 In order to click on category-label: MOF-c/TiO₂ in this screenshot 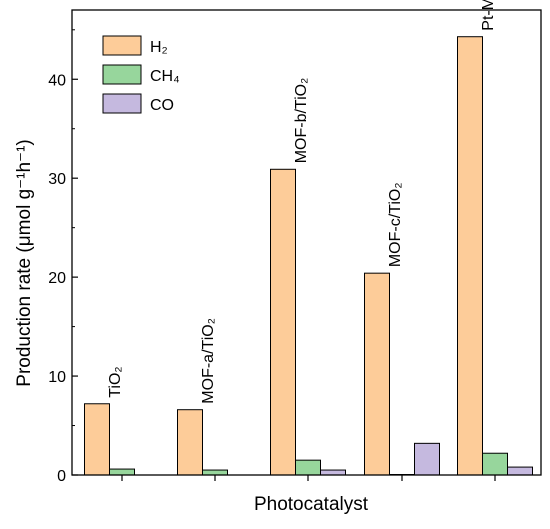, I will do `click(395, 224)`.